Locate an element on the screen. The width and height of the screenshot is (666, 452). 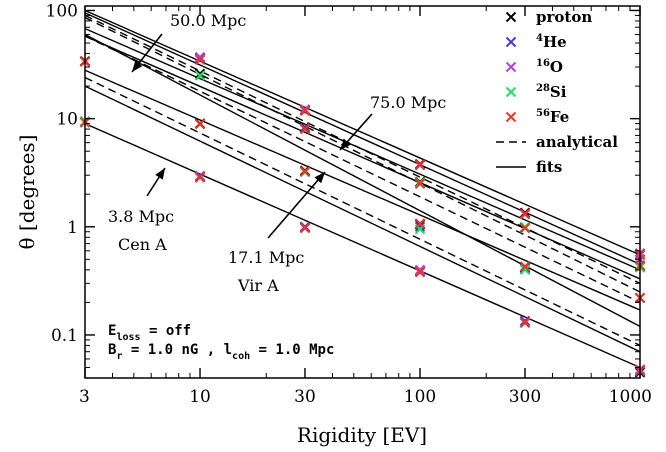
annotation-sublabel: Vir A is located at coordinates (258, 285).